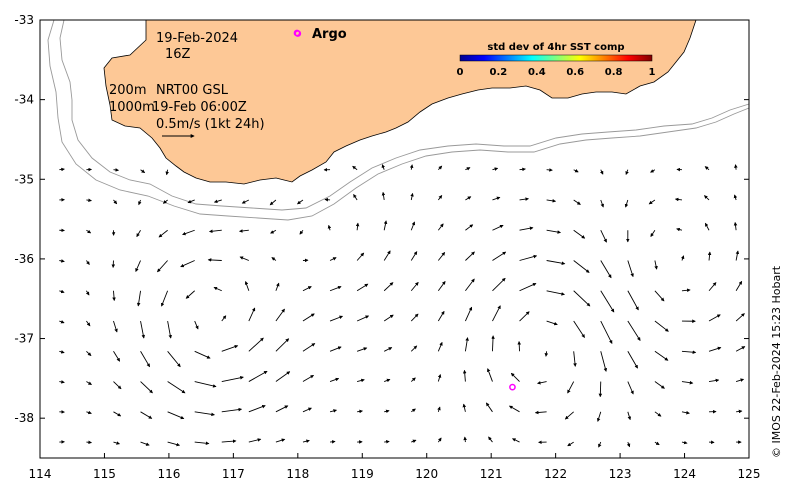 Image resolution: width=791 pixels, height=492 pixels. Describe the element at coordinates (168, 474) in the screenshot. I see `lon-tick-label: 116` at that location.